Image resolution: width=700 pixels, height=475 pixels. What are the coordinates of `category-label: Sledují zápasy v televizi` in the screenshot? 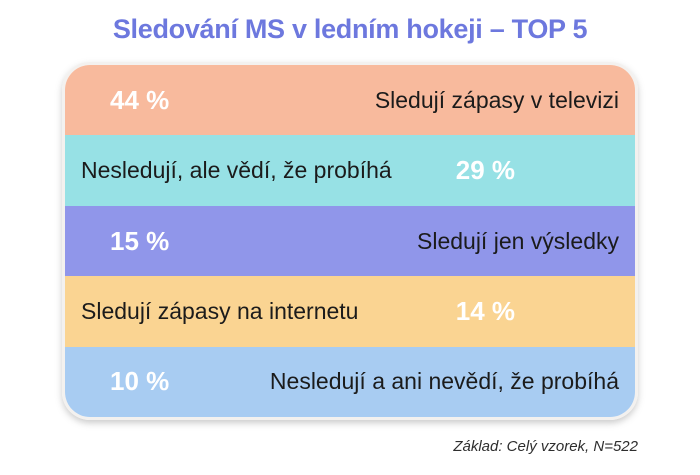 It's located at (496, 99).